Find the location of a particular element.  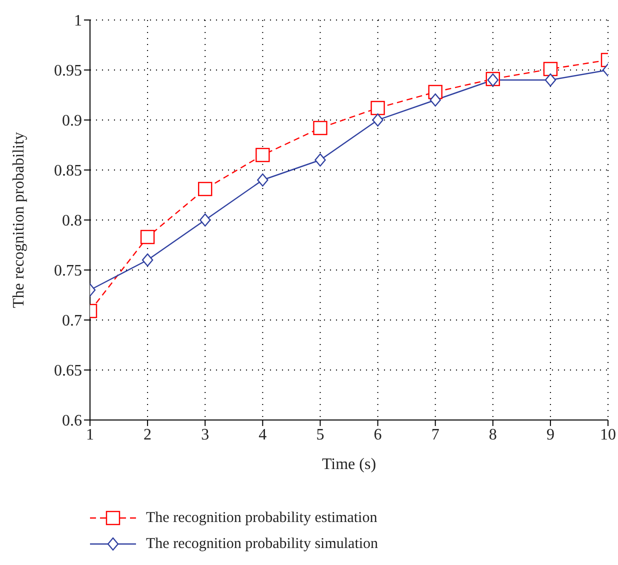

y-tick-label: 0.85 is located at coordinates (68, 171).